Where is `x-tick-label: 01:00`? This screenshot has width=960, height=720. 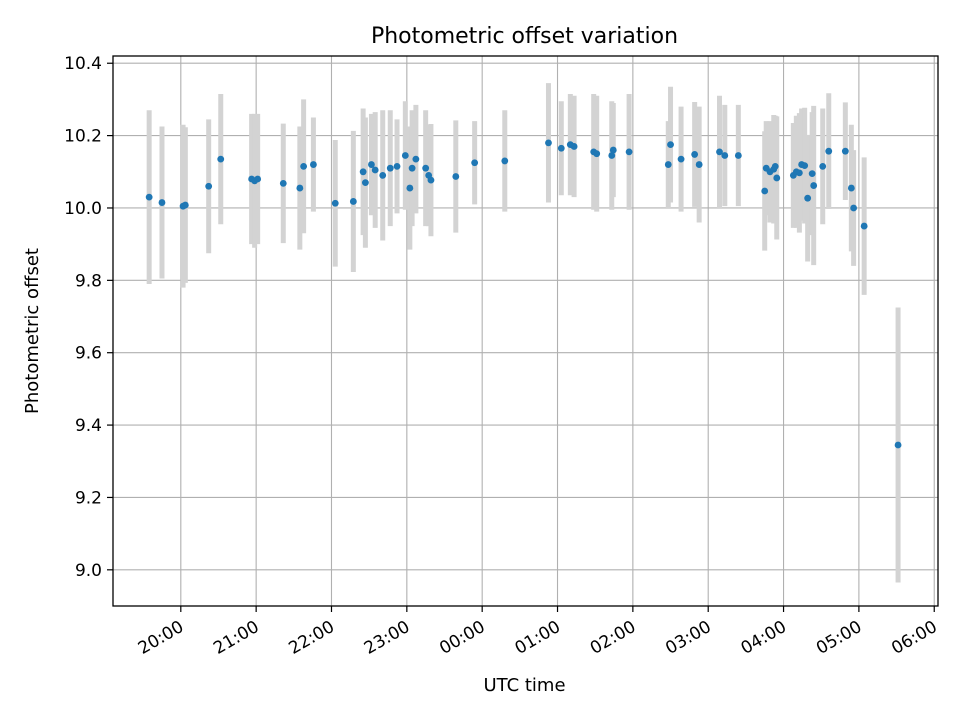 x-tick-label: 01:00 is located at coordinates (538, 638).